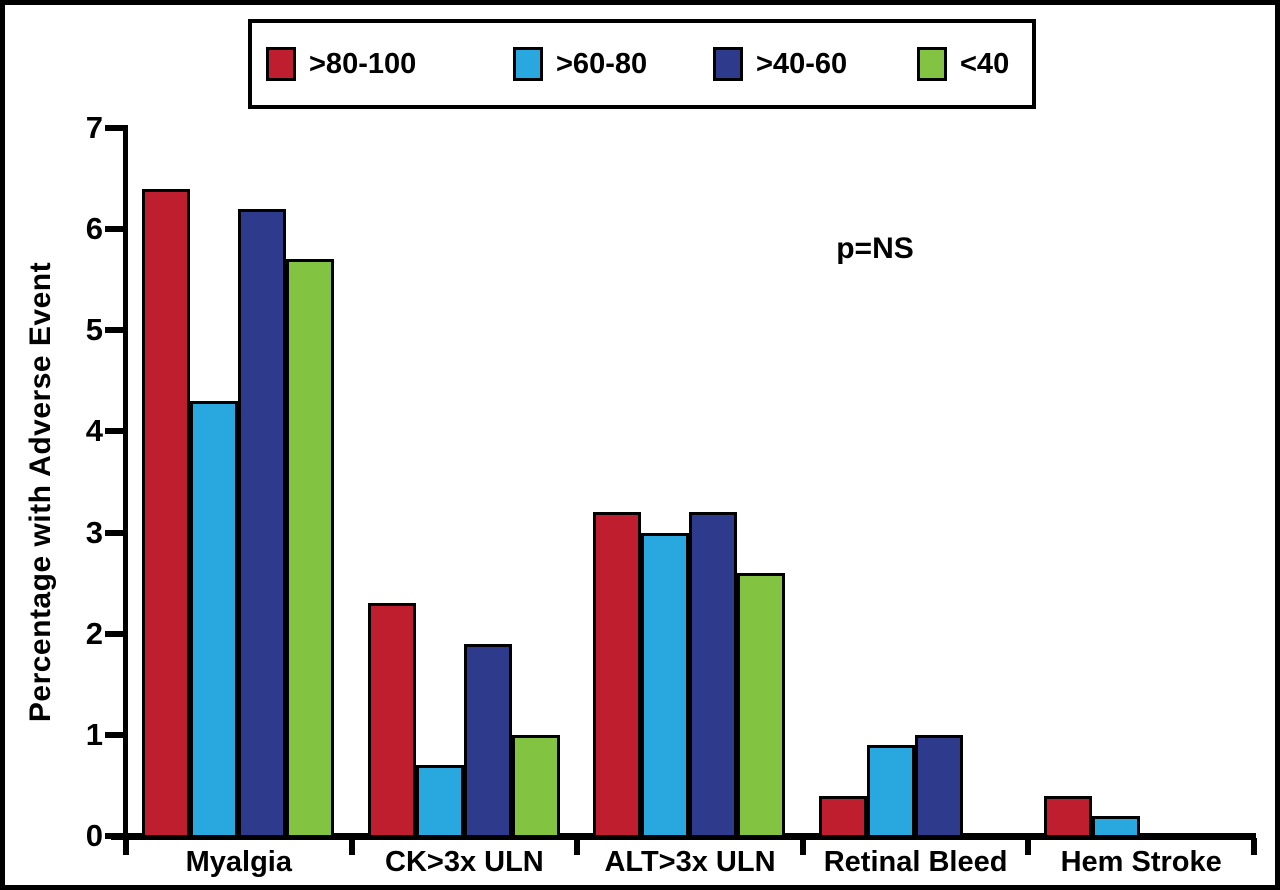  Describe the element at coordinates (602, 64) in the screenshot. I see `legend-label: >60-80` at that location.